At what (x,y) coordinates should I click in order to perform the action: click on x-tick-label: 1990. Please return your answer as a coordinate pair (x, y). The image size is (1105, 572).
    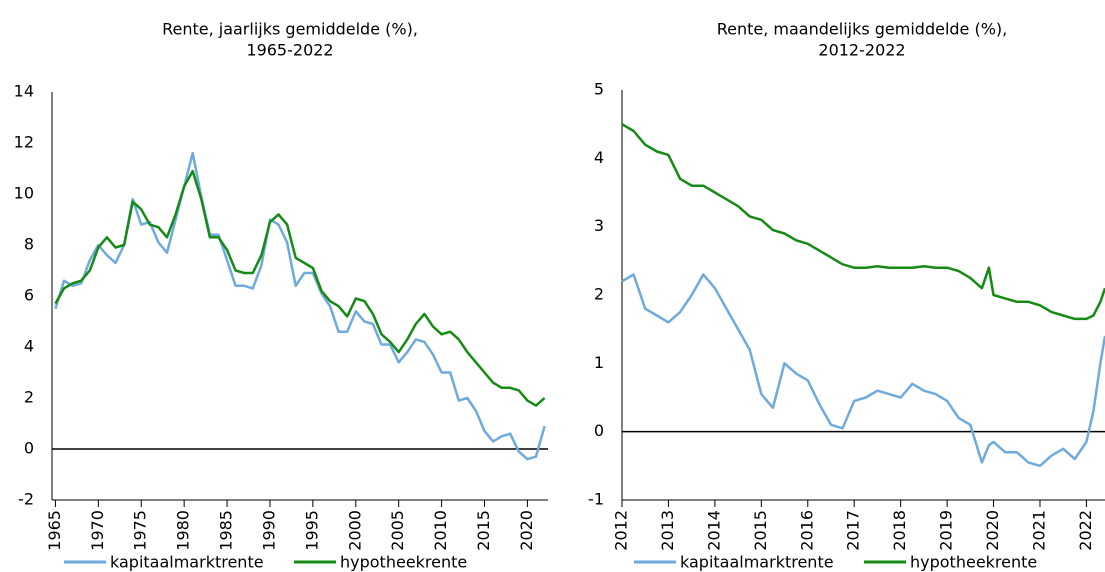
    Looking at the image, I should click on (268, 530).